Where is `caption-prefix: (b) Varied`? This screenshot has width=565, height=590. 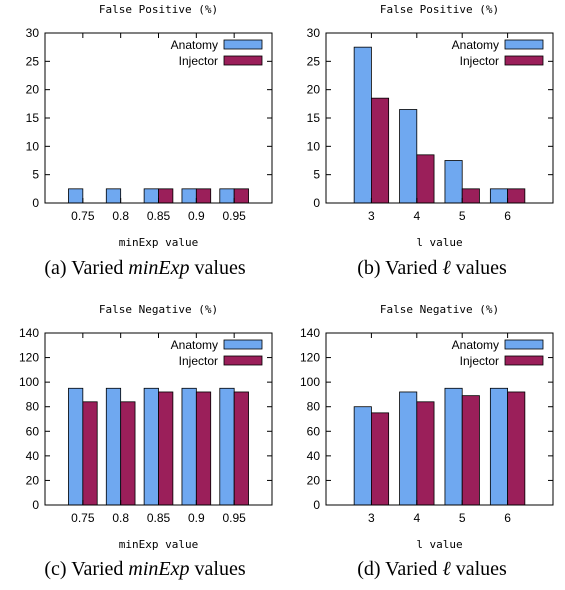 caption-prefix: (b) Varied is located at coordinates (399, 268).